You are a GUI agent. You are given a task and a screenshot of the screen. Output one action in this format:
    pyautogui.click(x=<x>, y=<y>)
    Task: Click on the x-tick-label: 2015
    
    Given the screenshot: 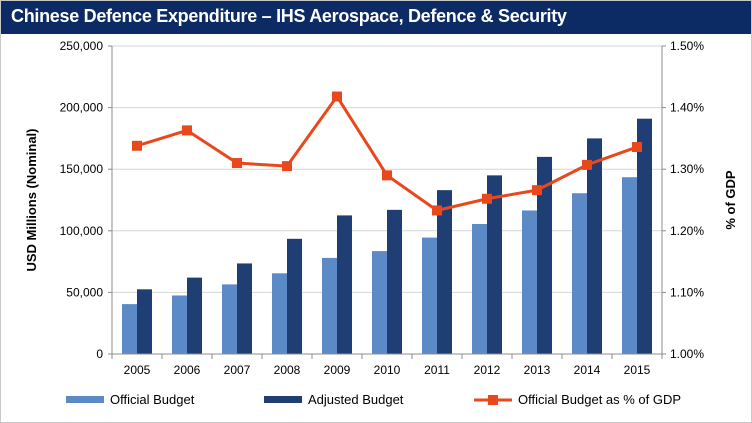 What is the action you would take?
    pyautogui.click(x=637, y=370)
    